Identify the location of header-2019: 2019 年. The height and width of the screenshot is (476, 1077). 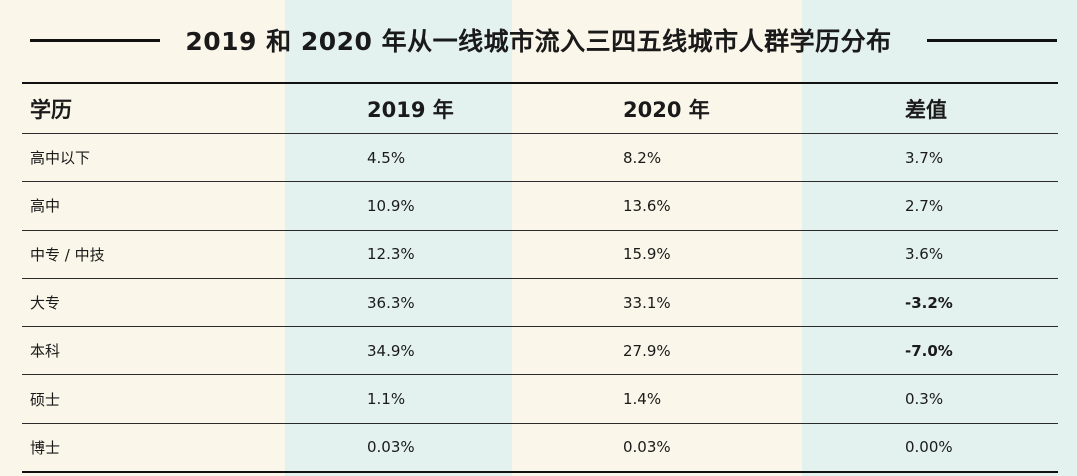
(410, 109).